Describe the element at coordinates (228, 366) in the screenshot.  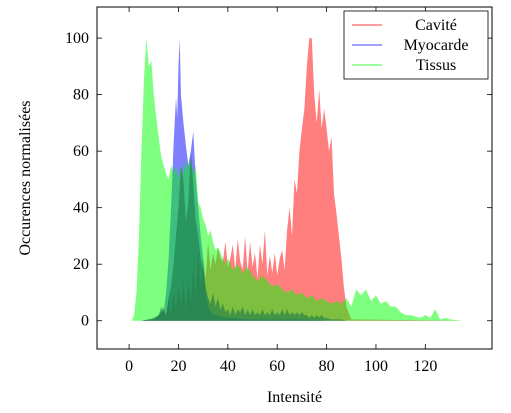
I see `x-tick-label: 40` at that location.